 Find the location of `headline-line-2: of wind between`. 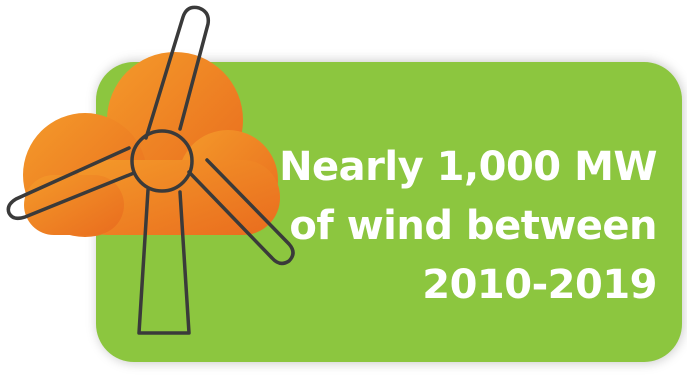

headline-line-2: of wind between is located at coordinates (473, 226).